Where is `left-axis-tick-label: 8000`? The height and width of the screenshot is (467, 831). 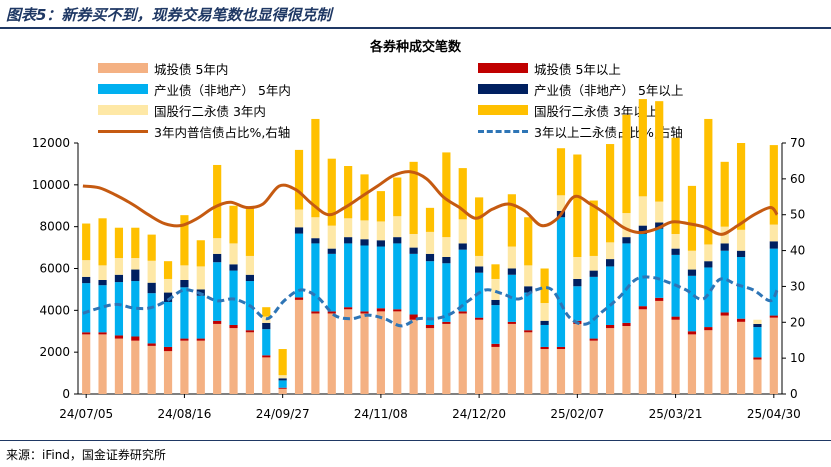
left-axis-tick-label: 8000 is located at coordinates (54, 227).